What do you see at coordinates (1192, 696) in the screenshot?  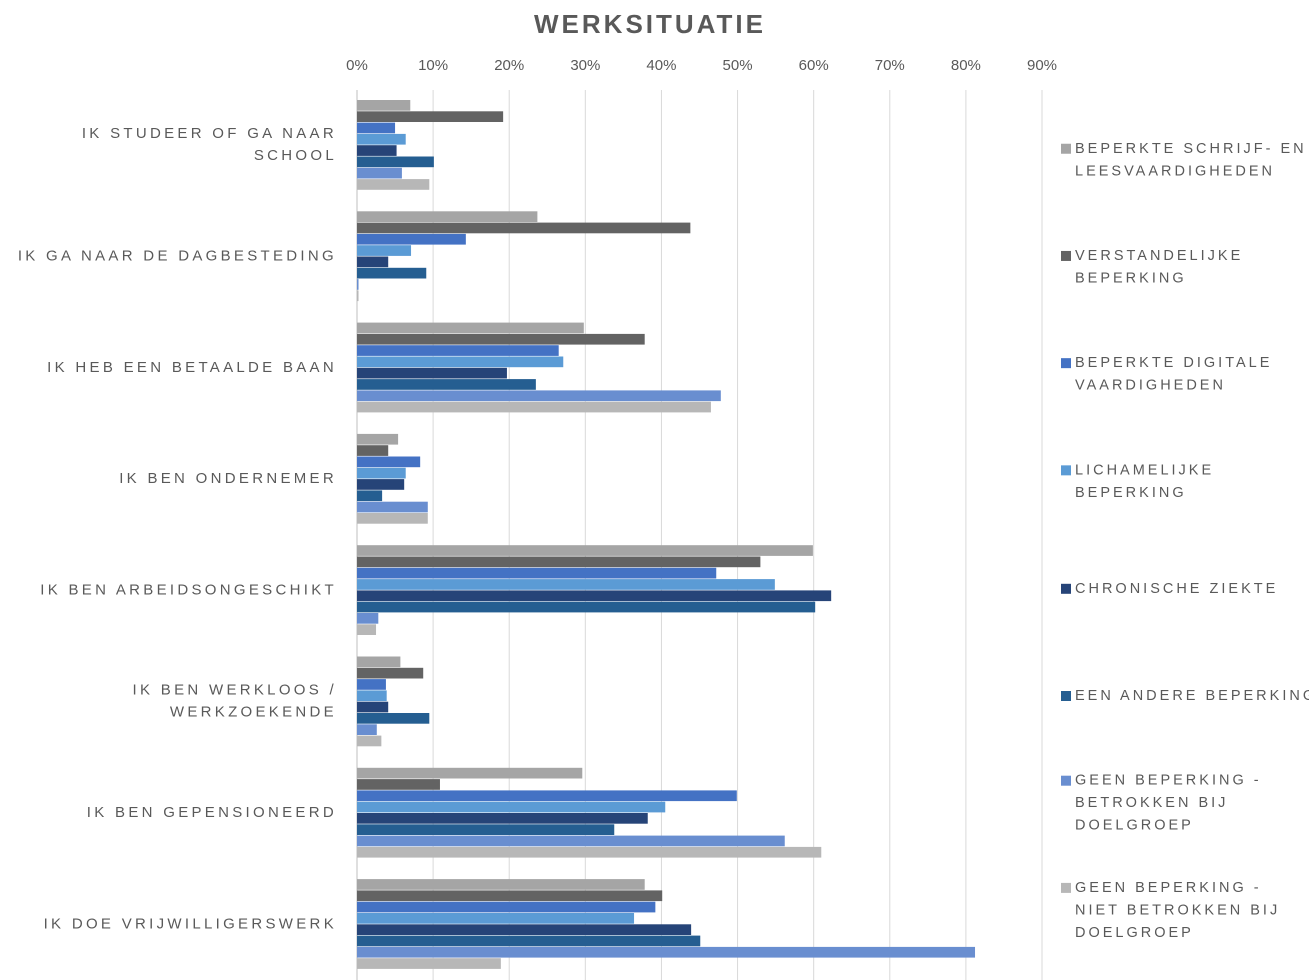 I see `legend-label: EEN ANDERE BEPERKING` at bounding box center [1192, 696].